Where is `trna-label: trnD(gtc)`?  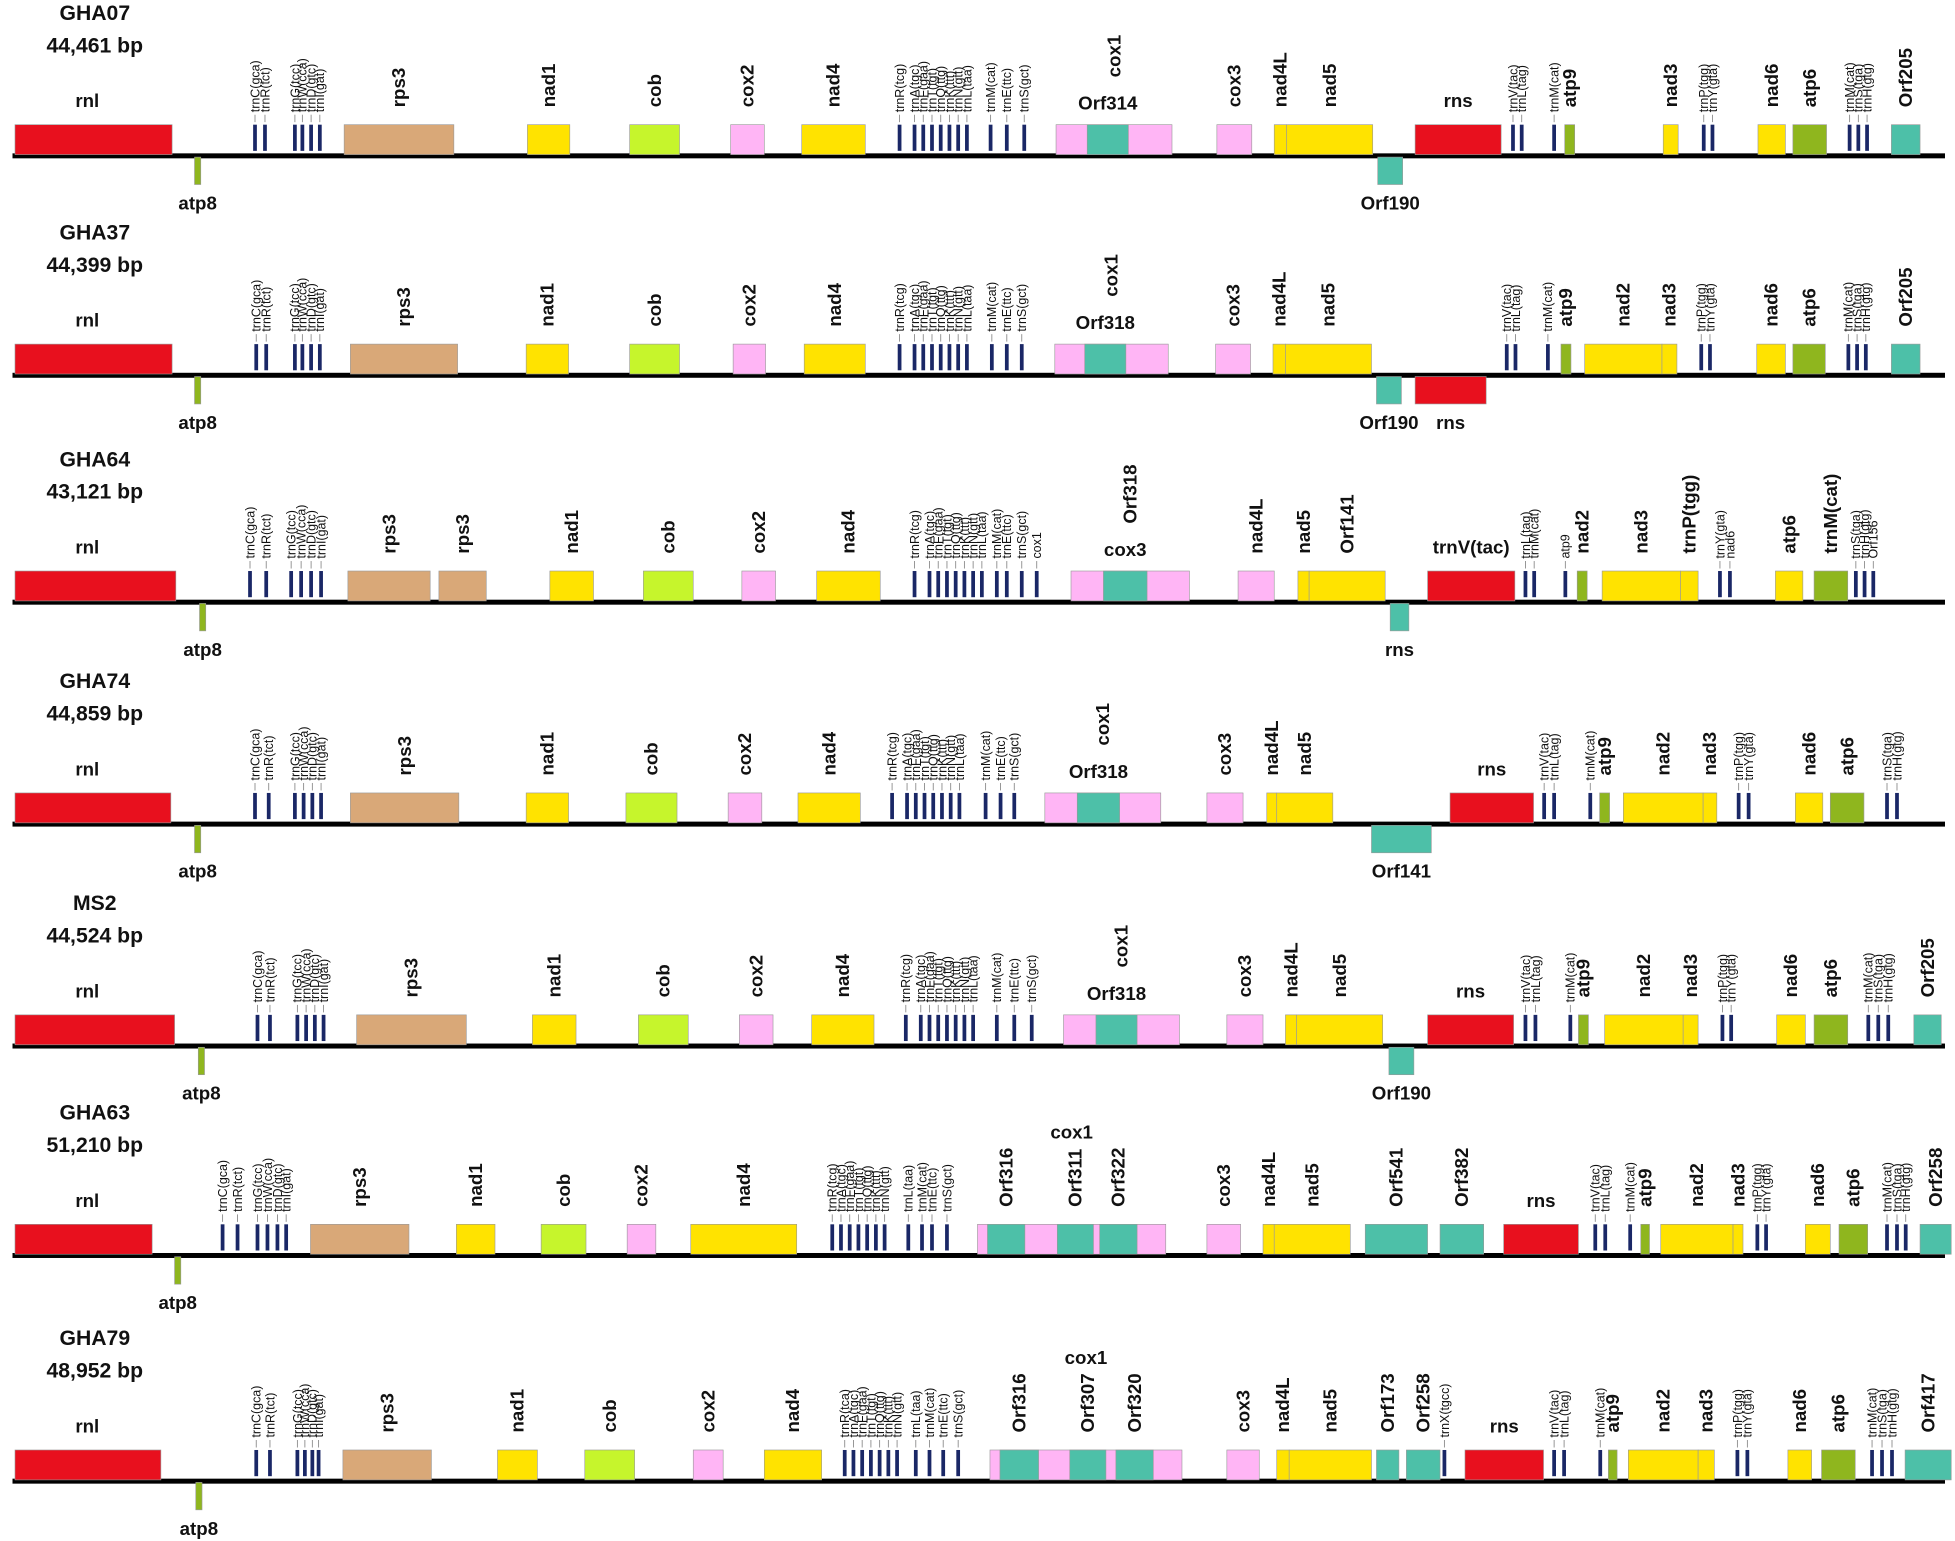 trna-label: trnD(gtc) is located at coordinates (311, 88).